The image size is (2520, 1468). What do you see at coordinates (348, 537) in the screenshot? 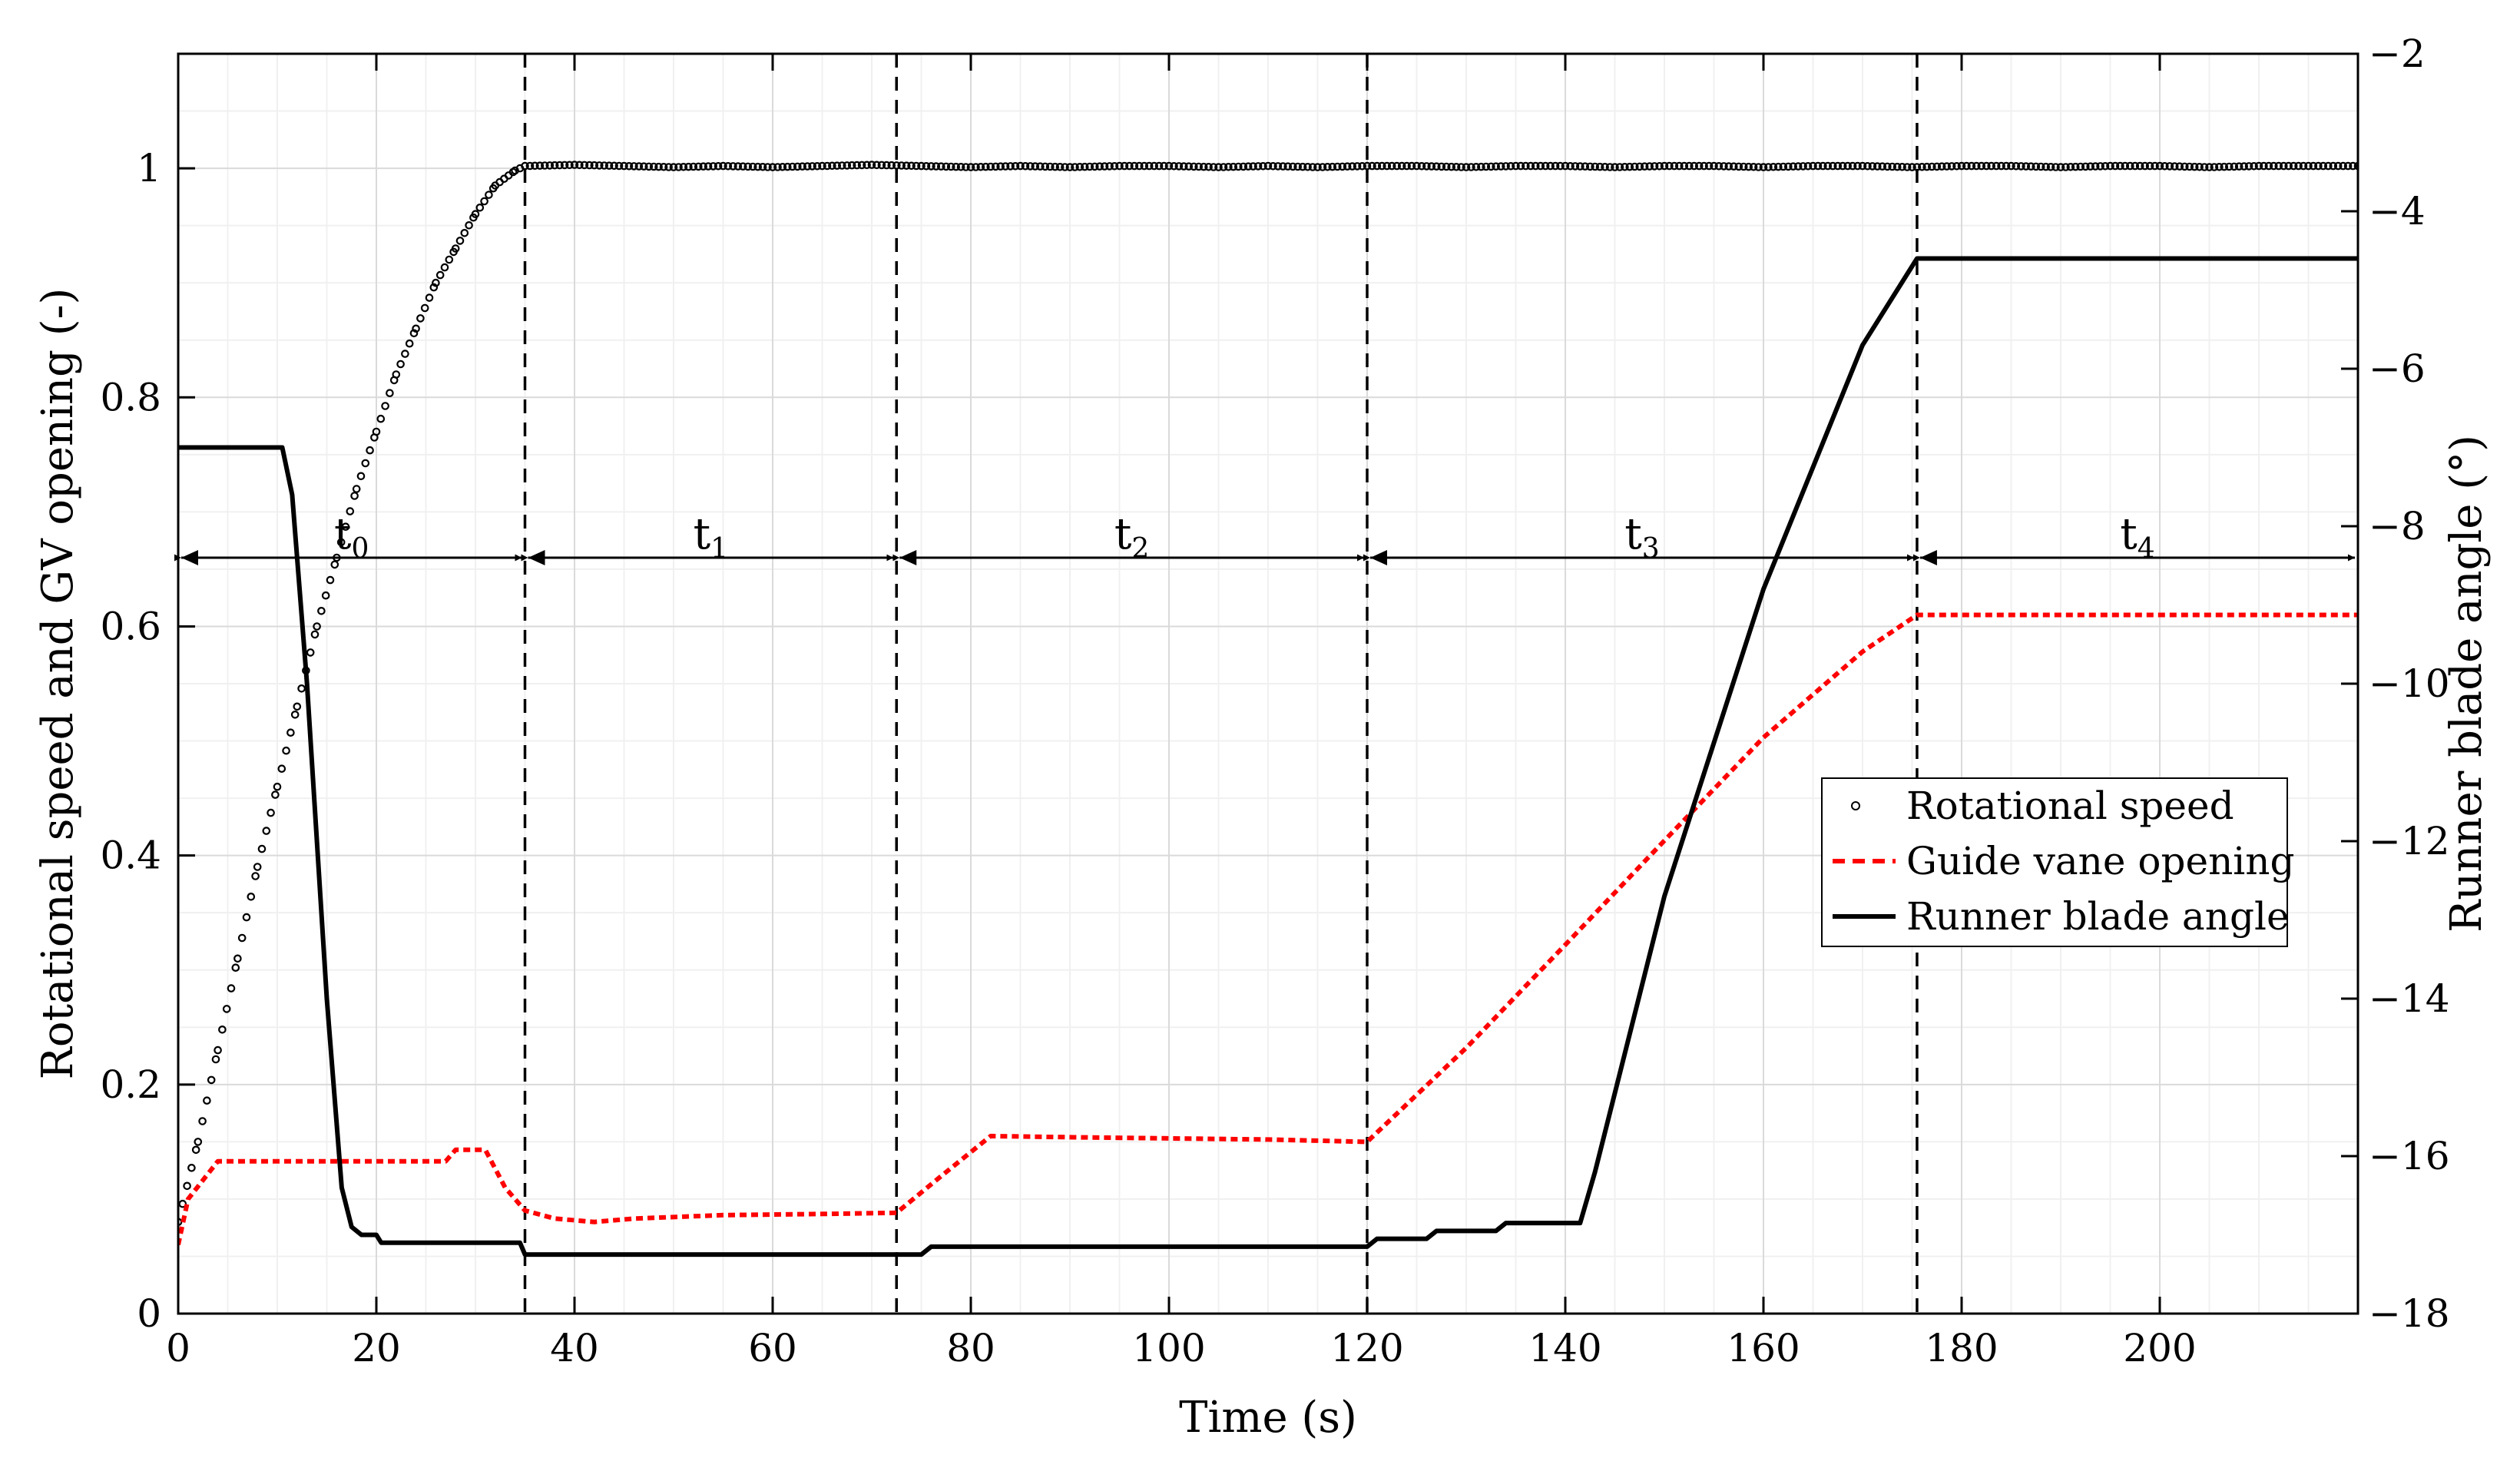
I see `phase-t0: t0` at bounding box center [348, 537].